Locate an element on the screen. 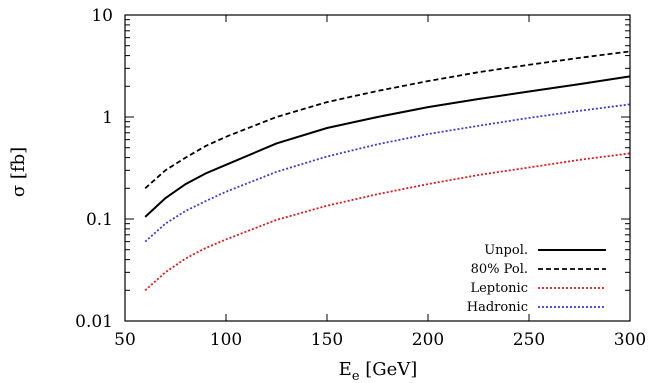 The height and width of the screenshot is (383, 665). y-tick-label: 10 is located at coordinates (102, 16).